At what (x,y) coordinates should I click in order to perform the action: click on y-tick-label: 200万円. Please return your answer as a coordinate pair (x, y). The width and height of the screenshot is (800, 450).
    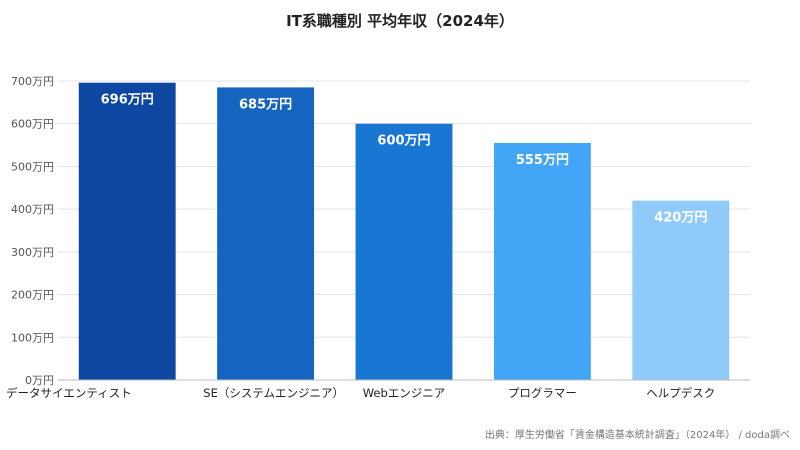
    Looking at the image, I should click on (32, 295).